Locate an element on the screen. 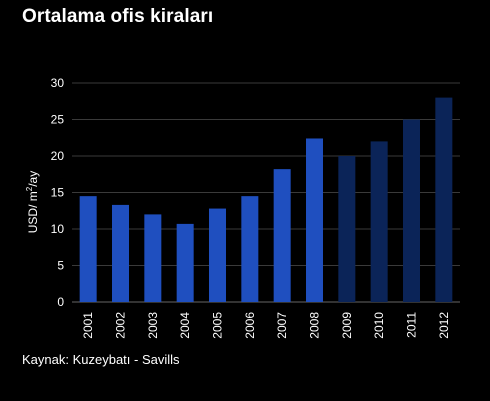 The image size is (490, 401). bar-2009 is located at coordinates (347, 229).